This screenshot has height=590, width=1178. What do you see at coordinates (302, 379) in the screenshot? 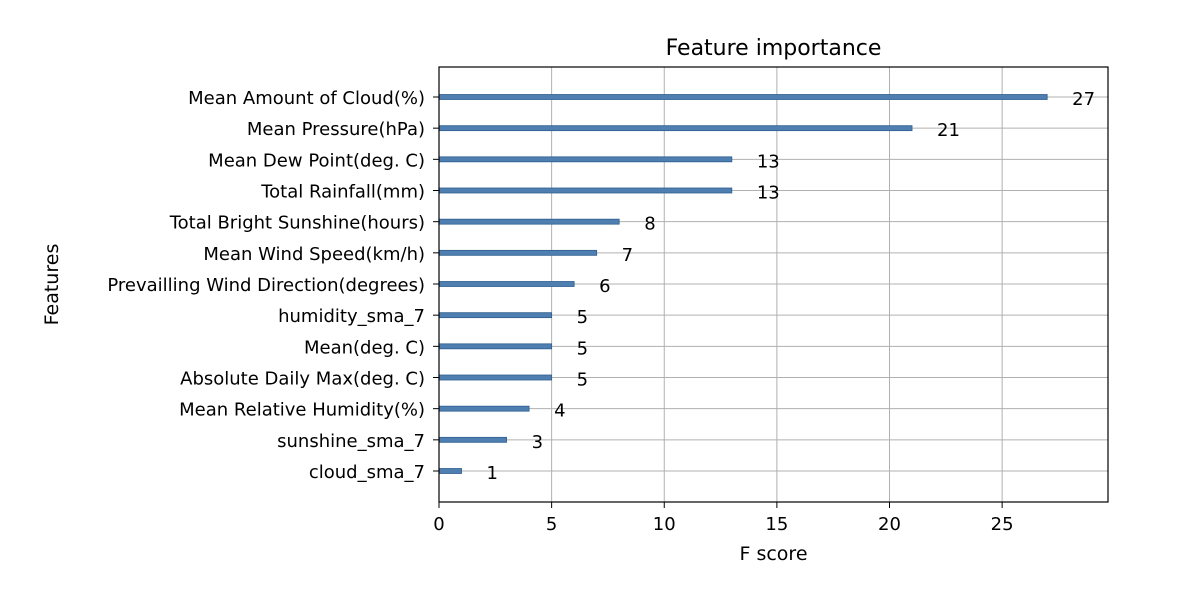
I see `y-tick-label: Absolute Daily Max(deg. C)` at bounding box center [302, 379].